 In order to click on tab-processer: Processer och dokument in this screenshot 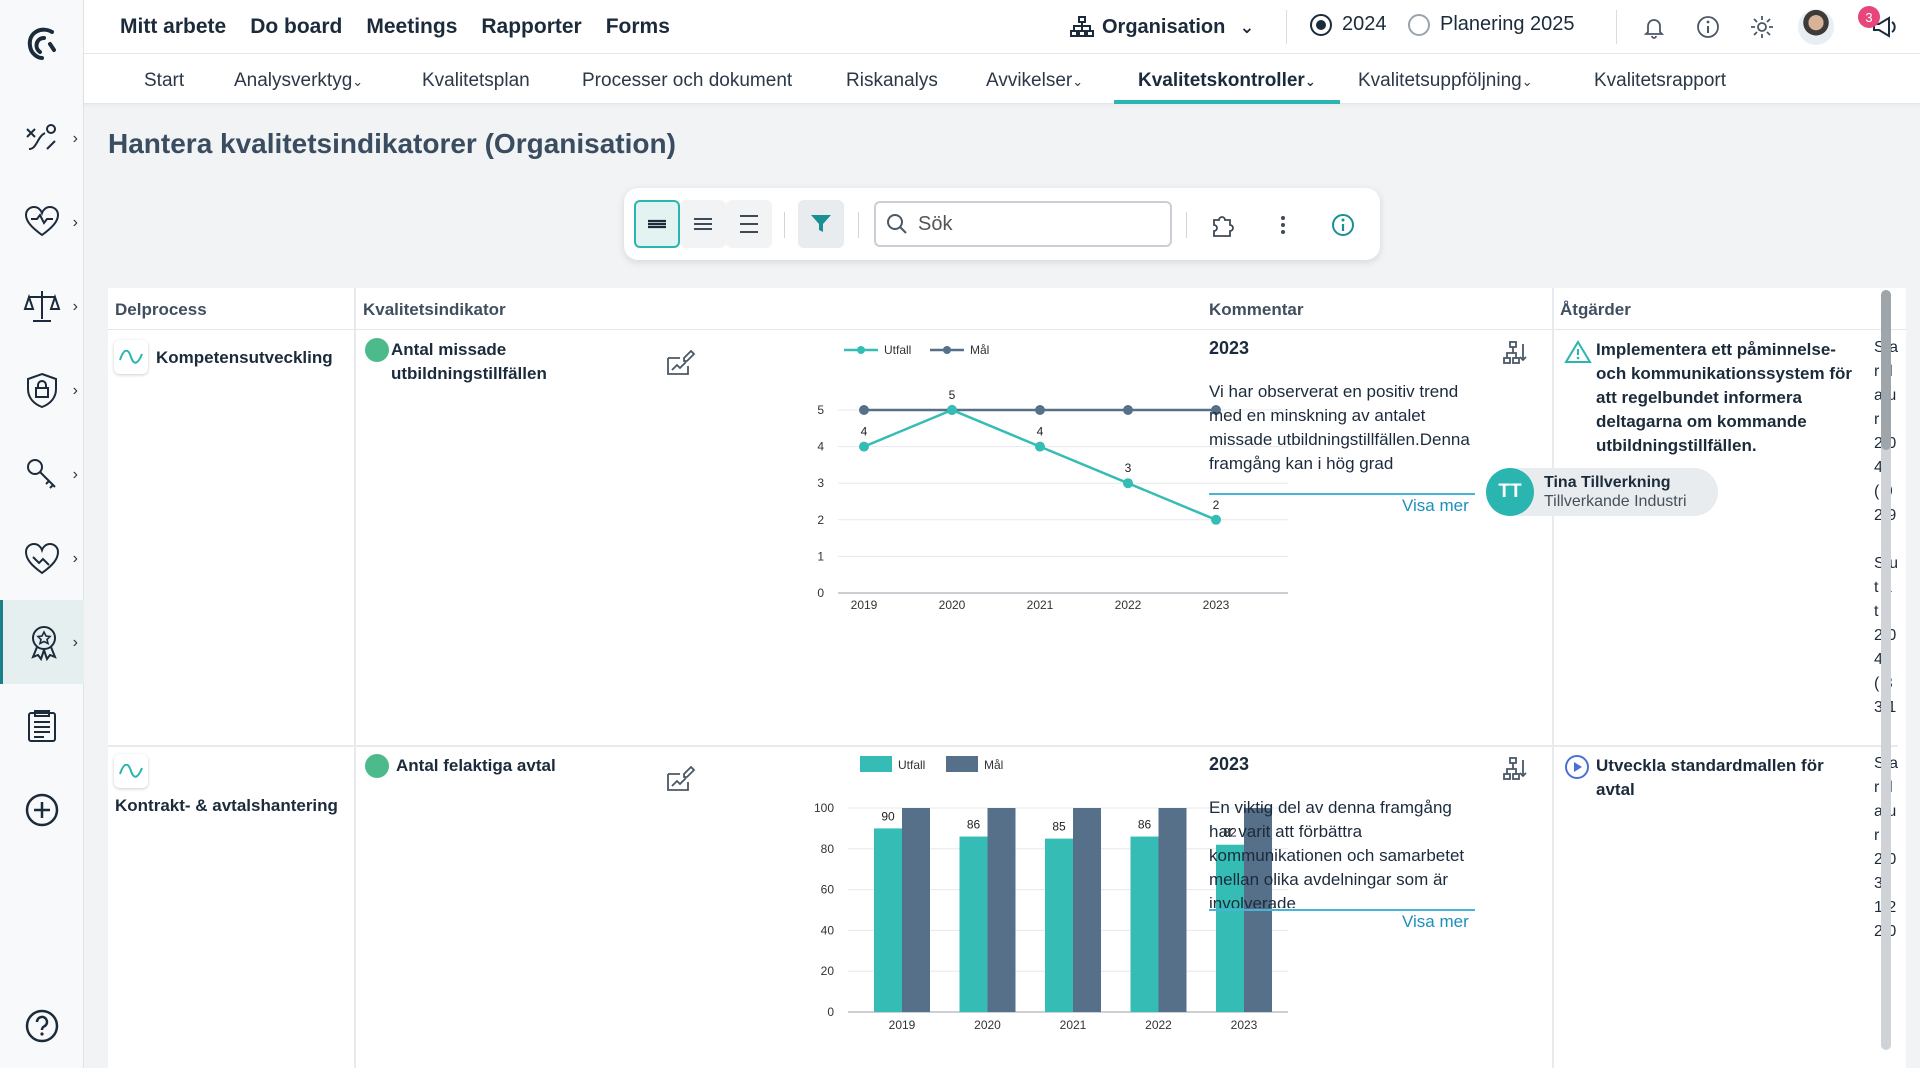, I will do `click(687, 80)`.